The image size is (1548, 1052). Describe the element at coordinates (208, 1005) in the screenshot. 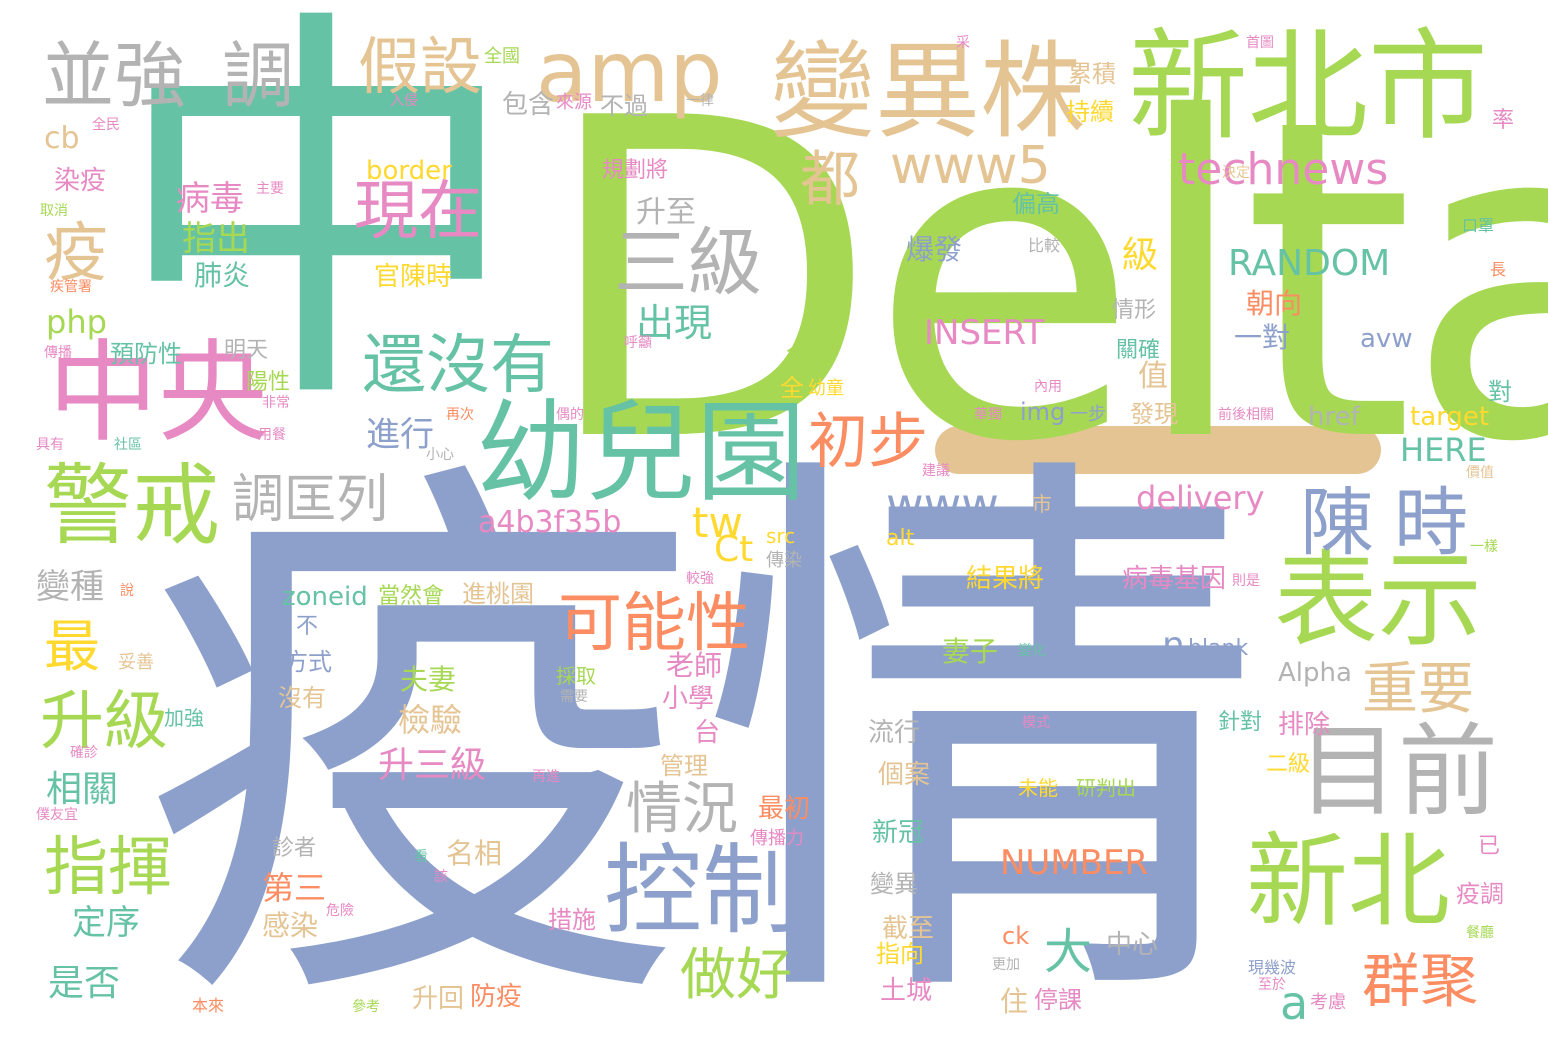

I see `word: 本來` at that location.